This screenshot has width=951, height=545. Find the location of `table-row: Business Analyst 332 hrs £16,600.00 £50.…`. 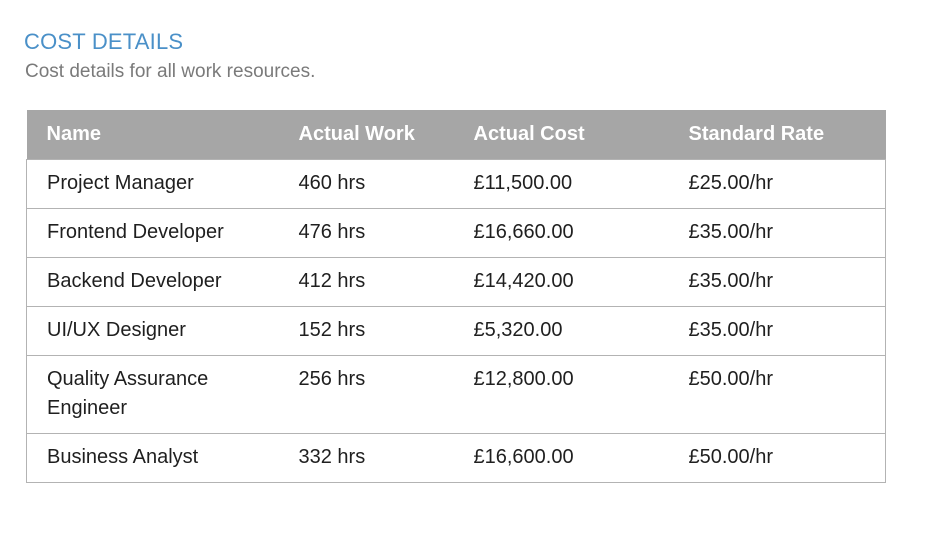

table-row: Business Analyst 332 hrs £16,600.00 £50.… is located at coordinates (456, 458).